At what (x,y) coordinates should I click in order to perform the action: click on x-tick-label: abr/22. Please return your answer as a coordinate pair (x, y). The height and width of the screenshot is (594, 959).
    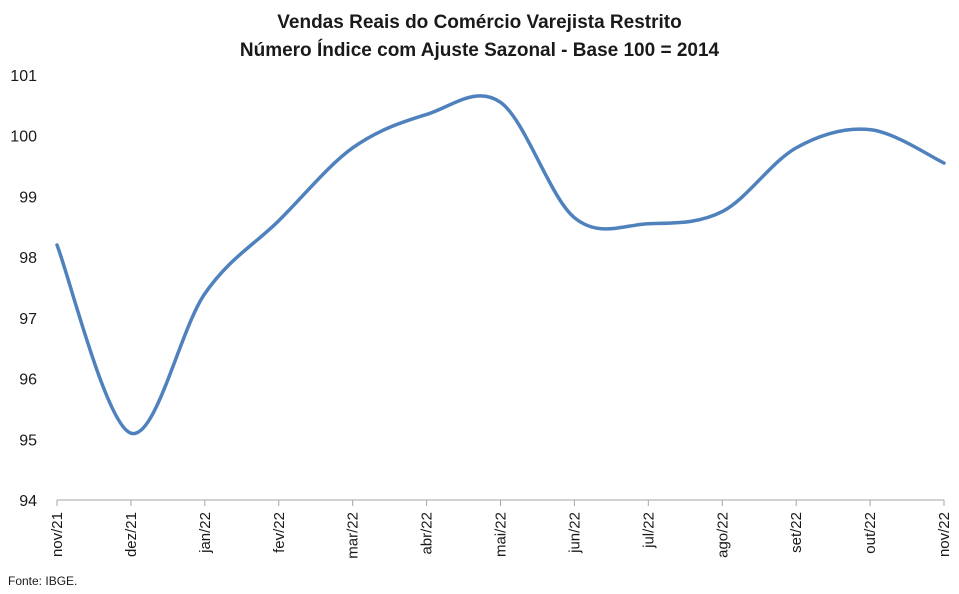
    Looking at the image, I should click on (427, 533).